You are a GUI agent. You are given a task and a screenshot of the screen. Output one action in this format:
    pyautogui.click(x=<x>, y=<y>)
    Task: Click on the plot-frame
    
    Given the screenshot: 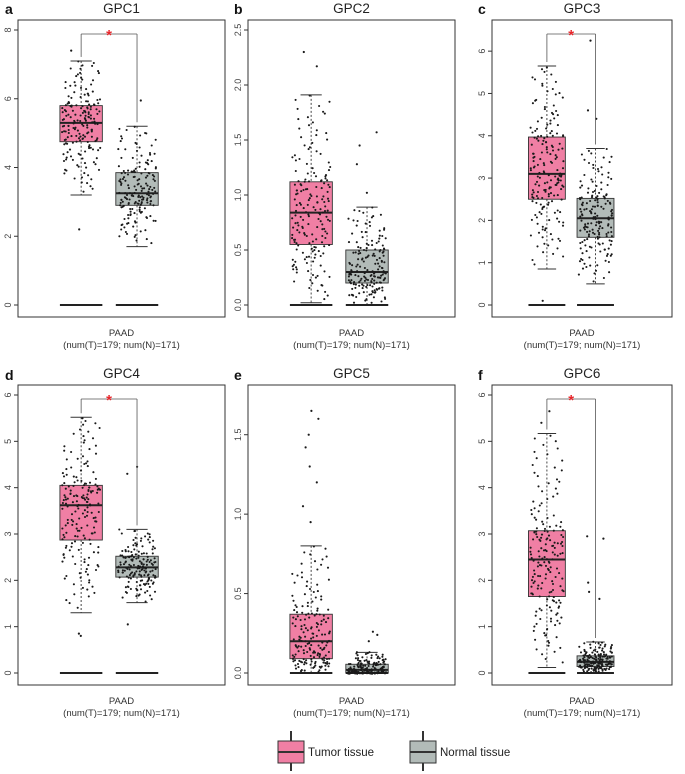 What is the action you would take?
    pyautogui.click(x=582, y=535)
    